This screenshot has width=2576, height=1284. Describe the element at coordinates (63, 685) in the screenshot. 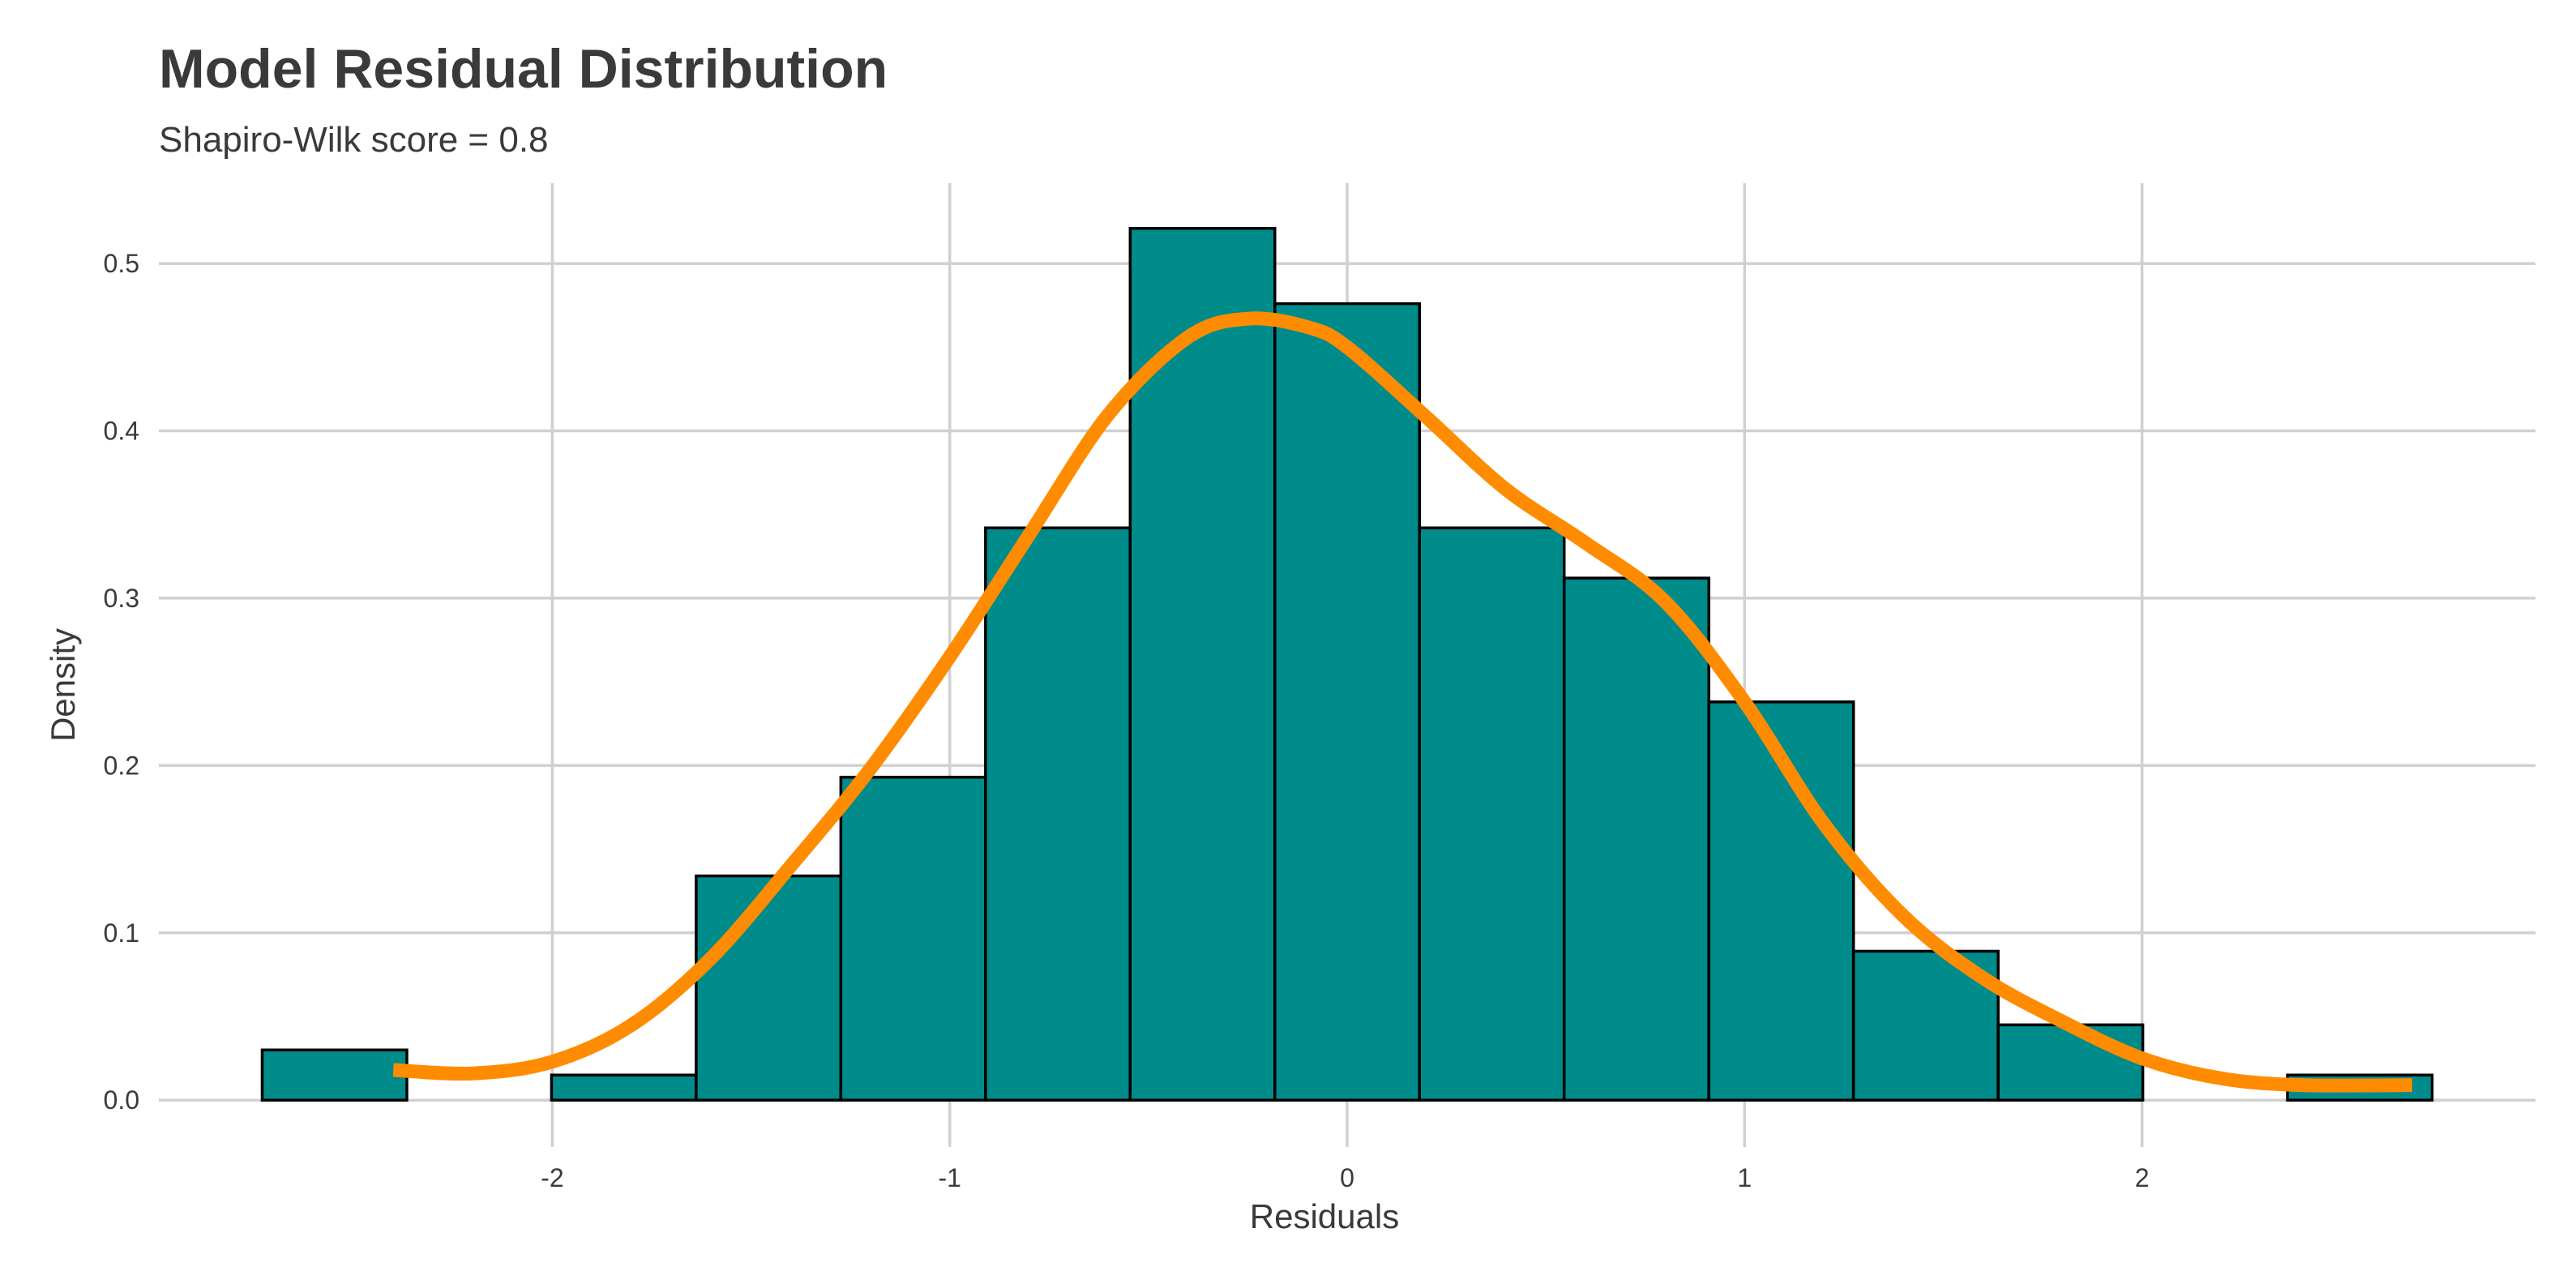

I see `y-axis-title: Density` at that location.